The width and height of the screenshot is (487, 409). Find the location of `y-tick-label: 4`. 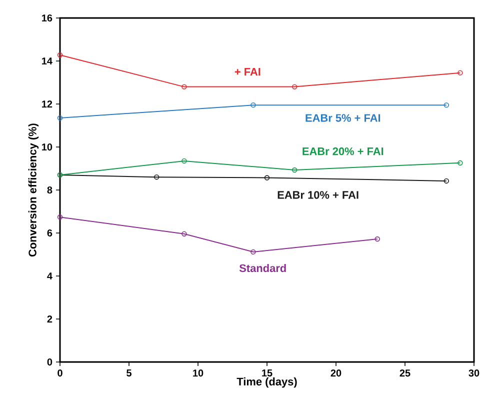

y-tick-label: 4 is located at coordinates (49, 276).